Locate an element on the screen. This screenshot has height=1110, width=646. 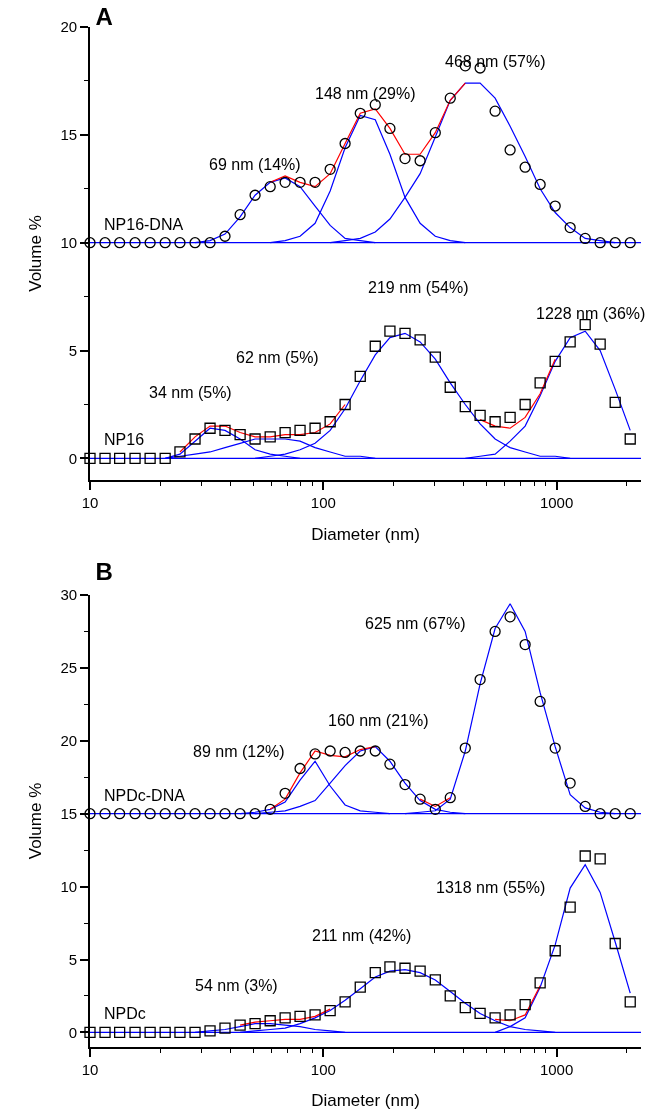
chart-title: A is located at coordinates (104, 17).